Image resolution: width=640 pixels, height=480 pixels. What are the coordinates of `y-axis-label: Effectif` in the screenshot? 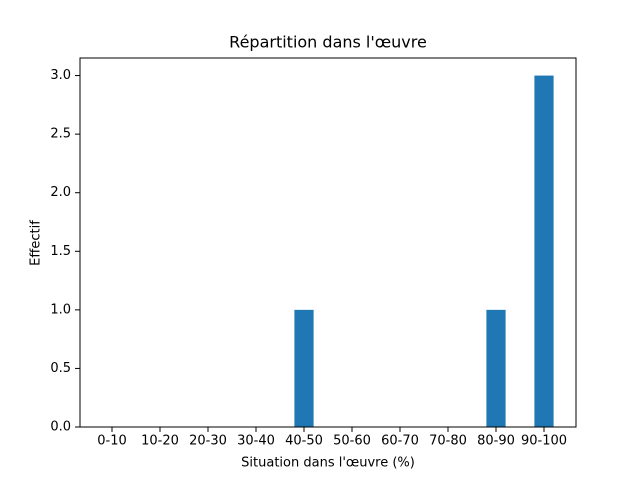 It's located at (36, 243).